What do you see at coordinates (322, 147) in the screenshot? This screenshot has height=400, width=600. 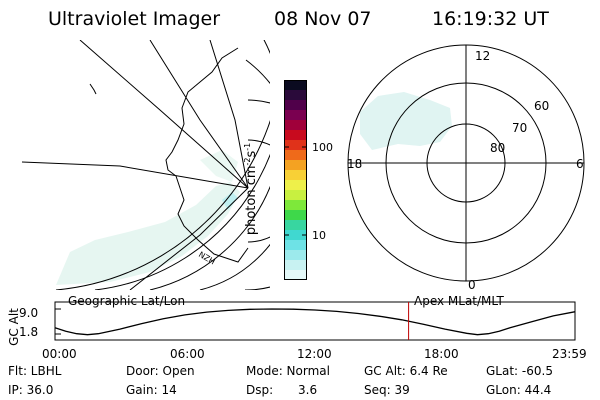 I see `colorbar-tick-100: 100` at bounding box center [322, 147].